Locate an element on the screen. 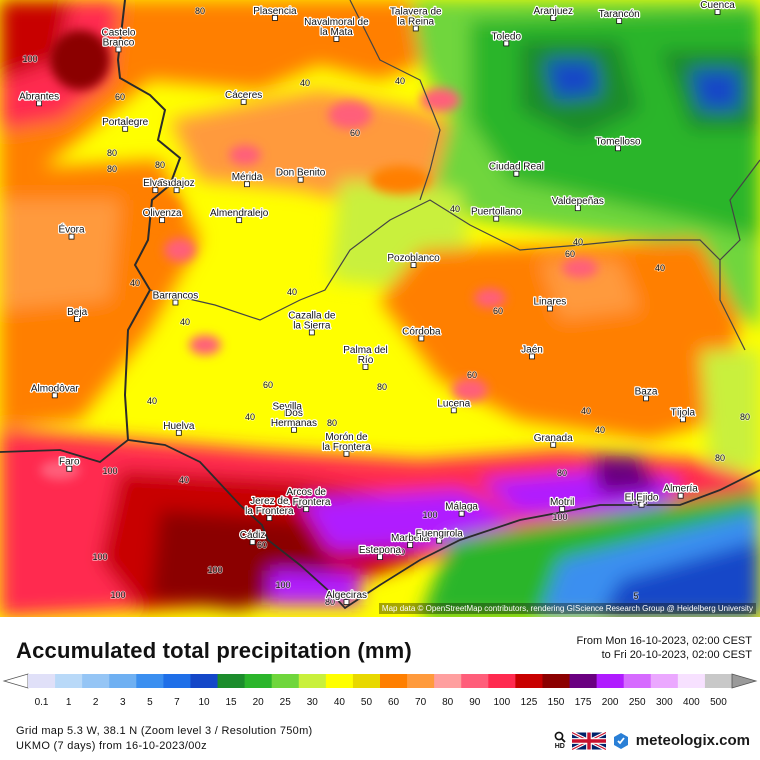 This screenshot has height=760, width=760. city-label: Linares is located at coordinates (549, 302).